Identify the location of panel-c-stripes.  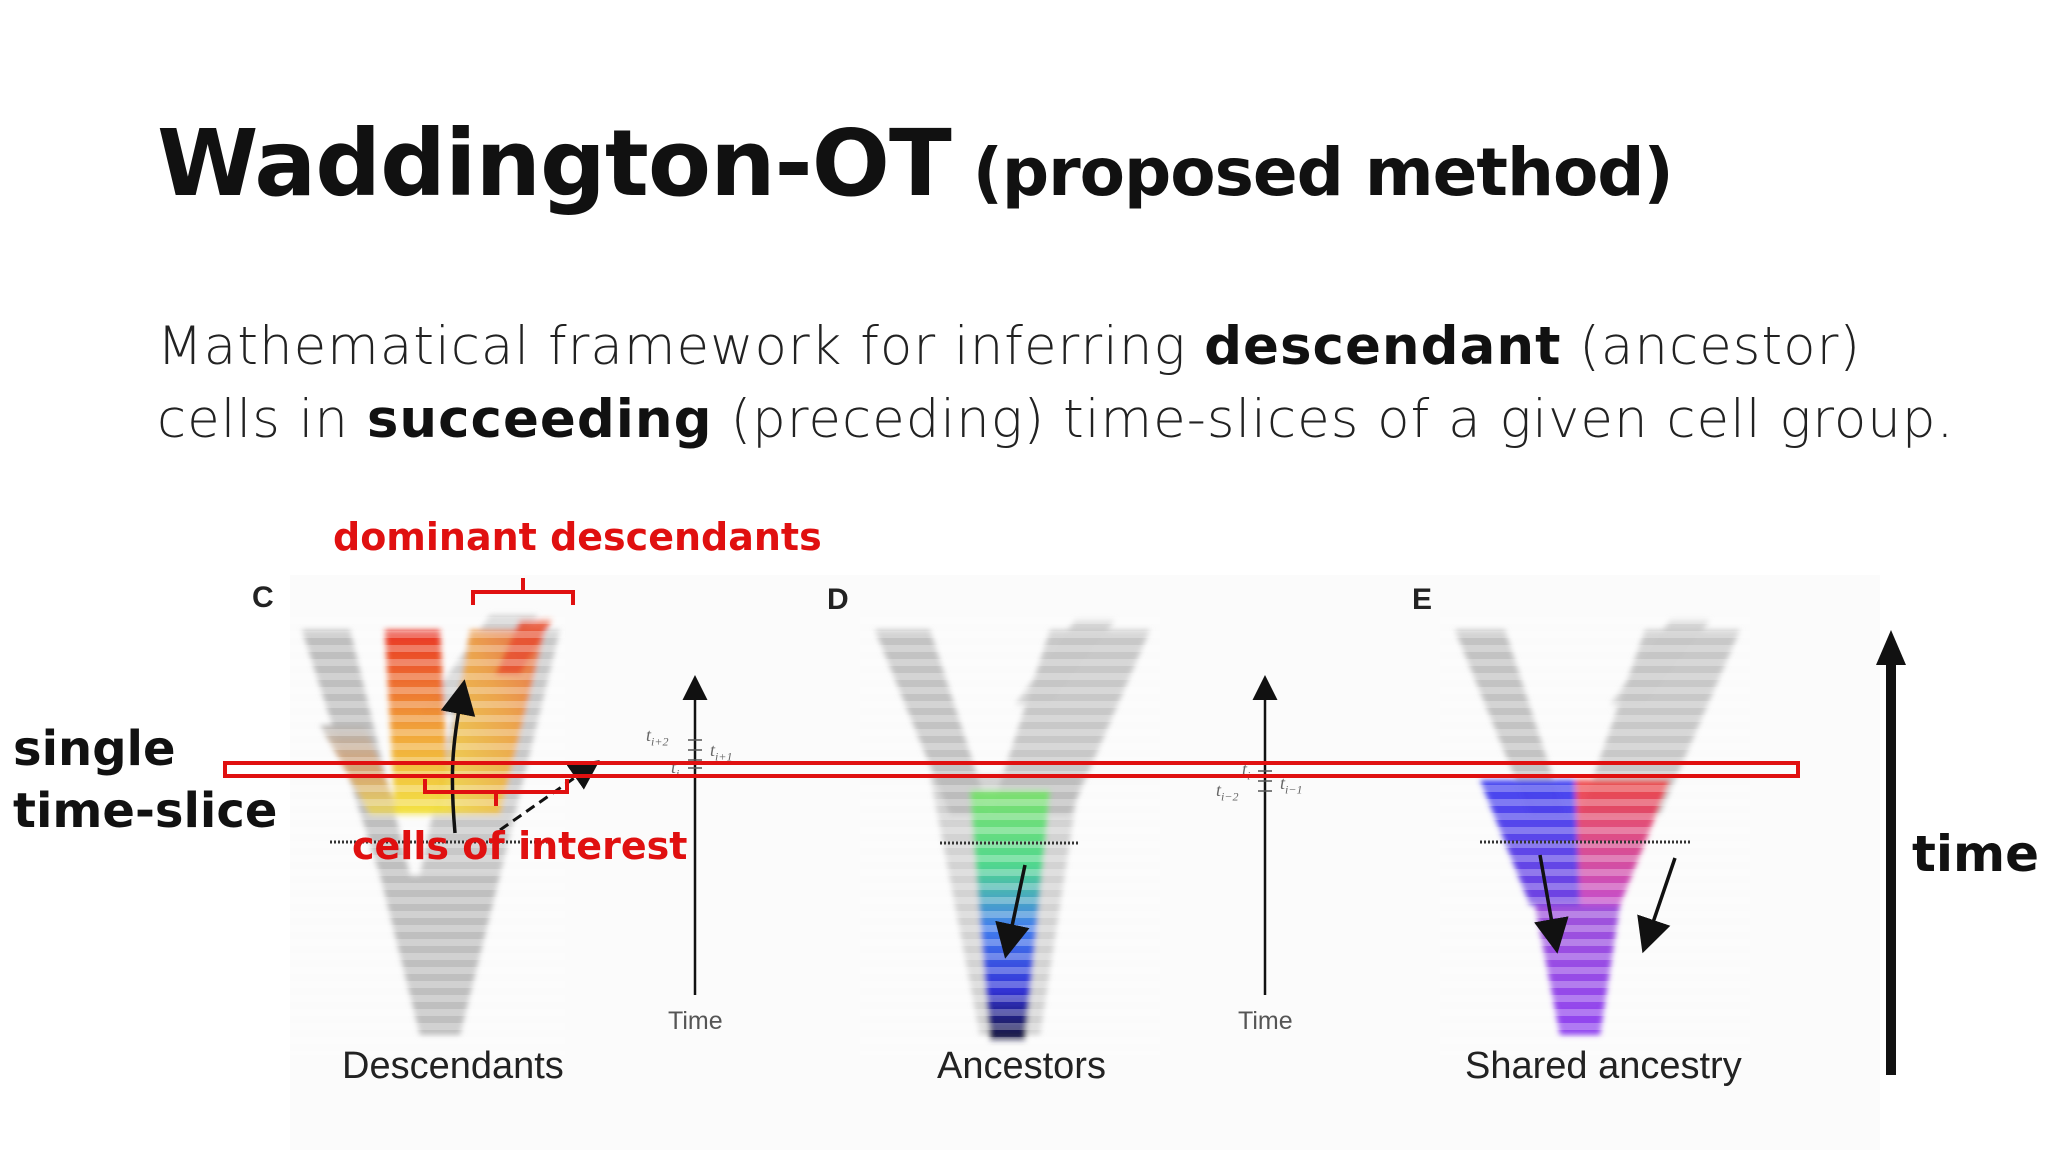
(427, 835).